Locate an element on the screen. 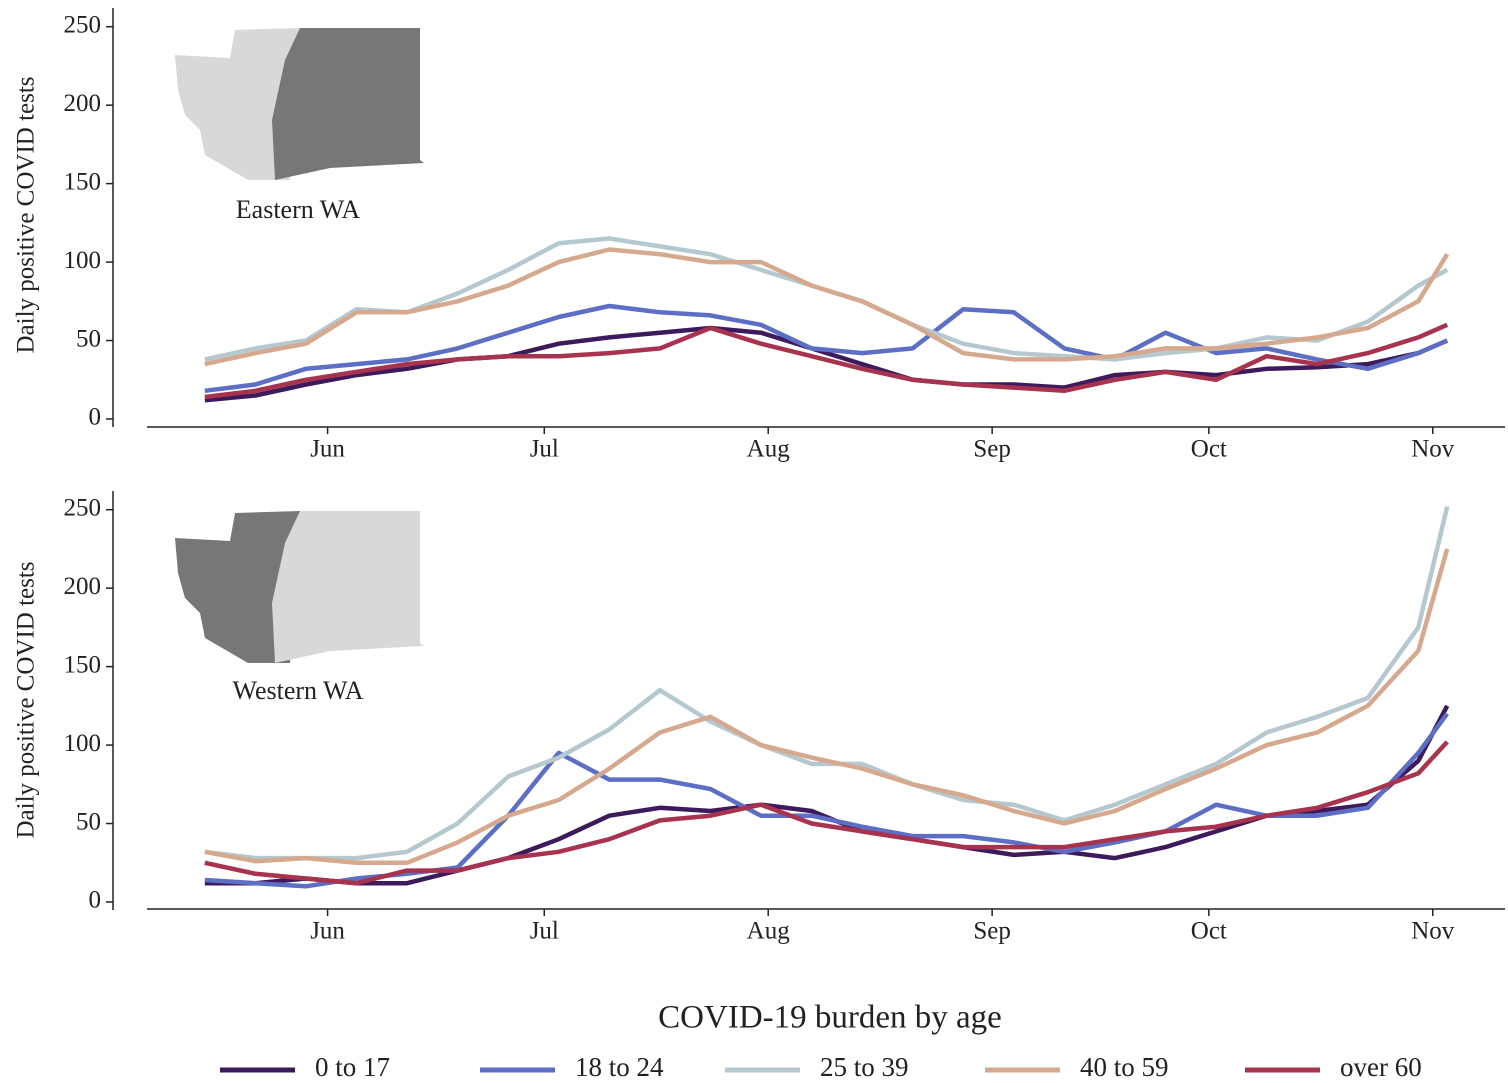 This screenshot has width=1508, height=1083. map-eastern is located at coordinates (299, 104).